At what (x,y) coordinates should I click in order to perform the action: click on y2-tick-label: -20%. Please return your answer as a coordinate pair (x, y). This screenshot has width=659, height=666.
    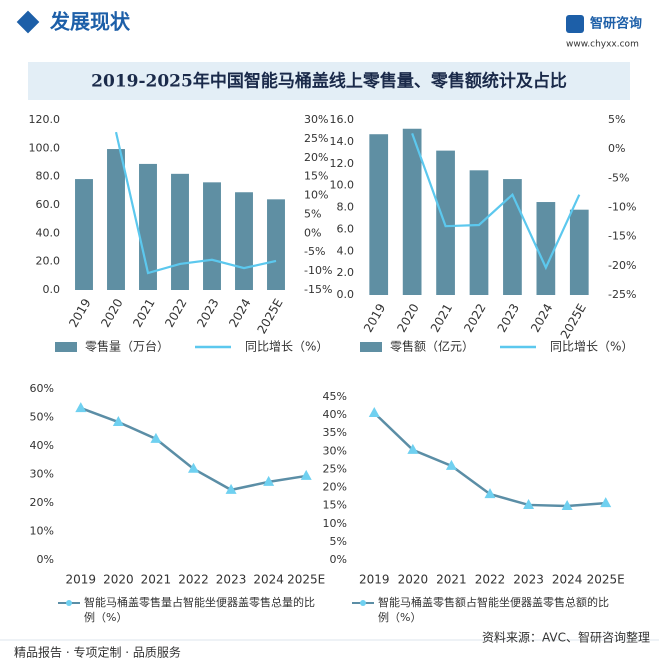
    Looking at the image, I should click on (622, 265).